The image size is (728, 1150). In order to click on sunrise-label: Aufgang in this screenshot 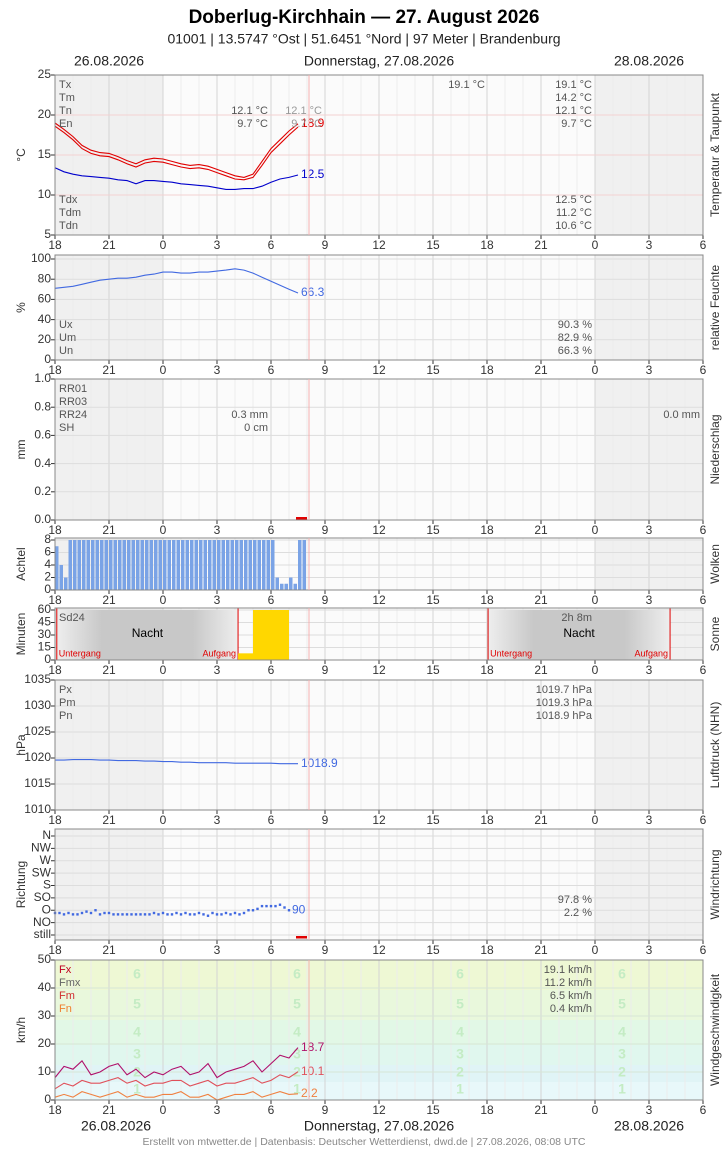, I will do `click(220, 653)`.